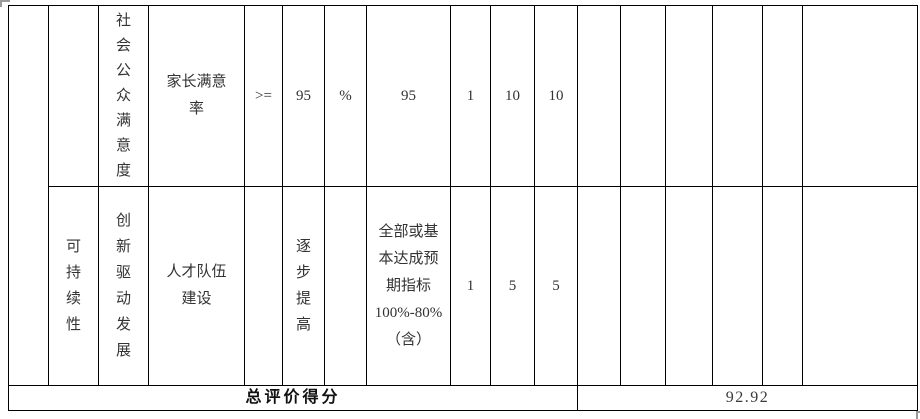 This screenshot has width=920, height=419. Describe the element at coordinates (263, 286) in the screenshot. I see `cell-comparison-blank` at that location.